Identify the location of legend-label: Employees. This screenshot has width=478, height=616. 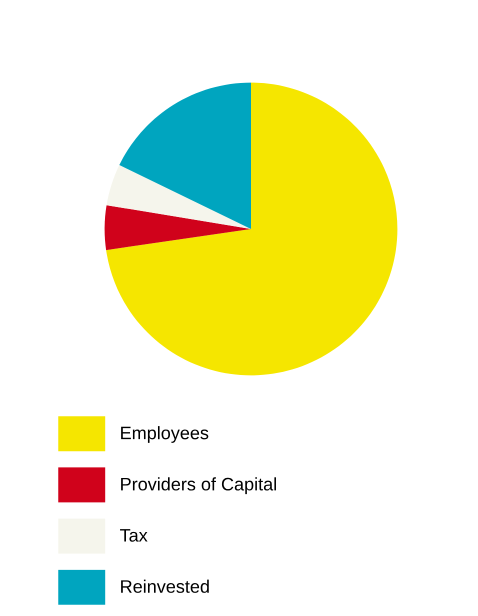
(164, 434).